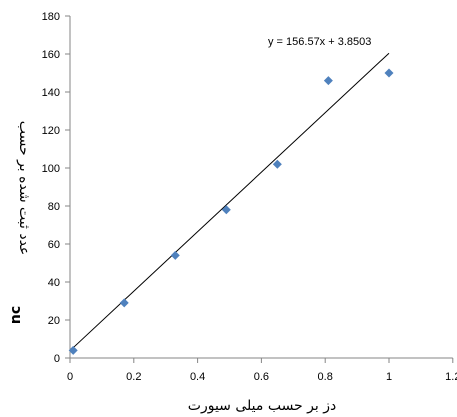 The image size is (457, 417). Describe the element at coordinates (325, 377) in the screenshot. I see `x-tick-label: 0.8` at that location.